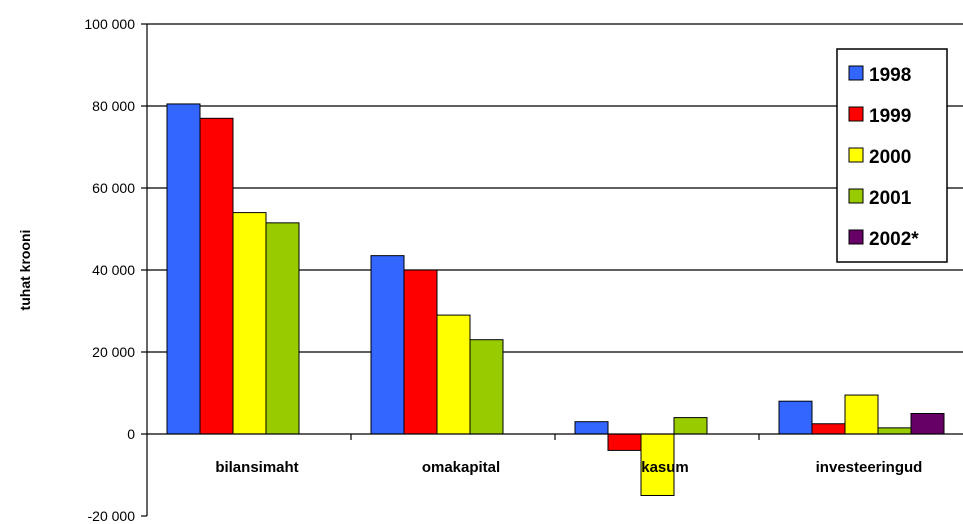 The height and width of the screenshot is (524, 963). What do you see at coordinates (894, 239) in the screenshot?
I see `legend-label: 2002*` at bounding box center [894, 239].